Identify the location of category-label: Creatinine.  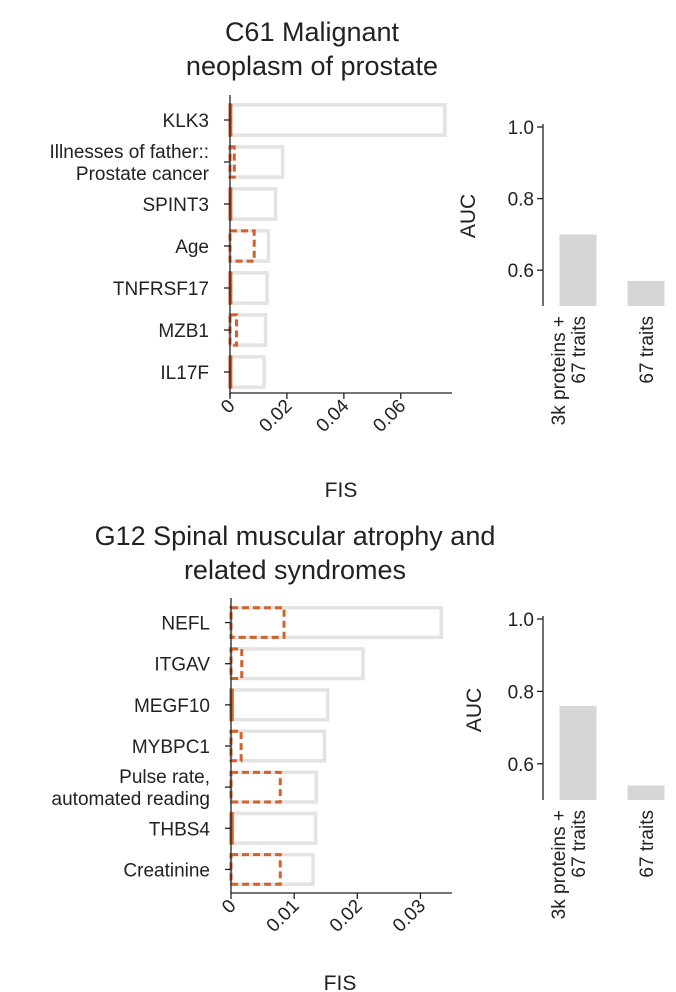
(166, 870).